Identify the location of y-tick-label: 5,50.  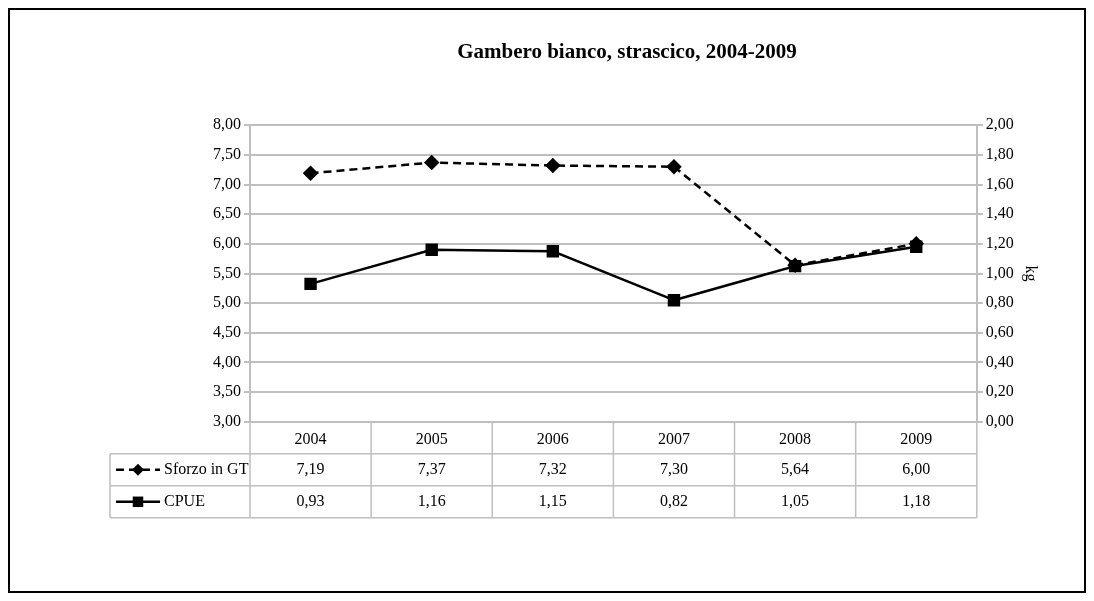
(227, 272).